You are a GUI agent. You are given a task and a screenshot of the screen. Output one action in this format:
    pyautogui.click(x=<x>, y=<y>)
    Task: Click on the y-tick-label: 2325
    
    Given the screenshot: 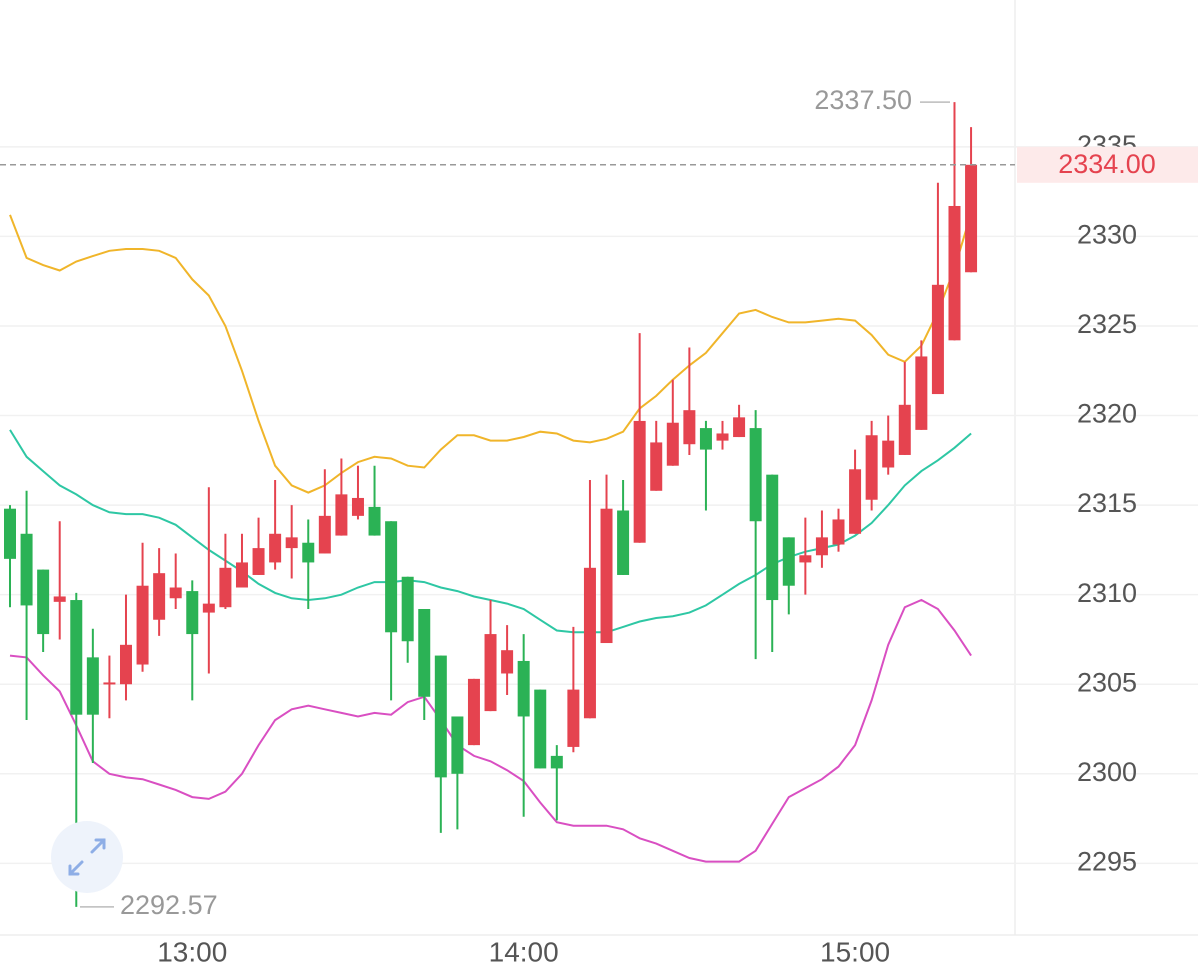 What is the action you would take?
    pyautogui.click(x=1107, y=324)
    